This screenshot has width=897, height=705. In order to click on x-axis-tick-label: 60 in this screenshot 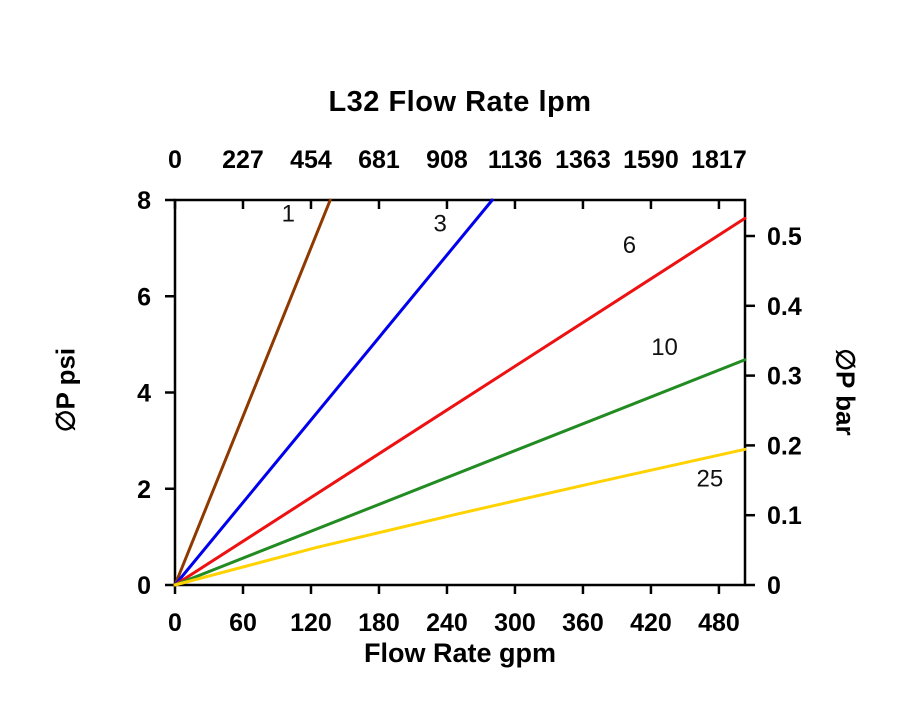, I will do `click(243, 623)`.